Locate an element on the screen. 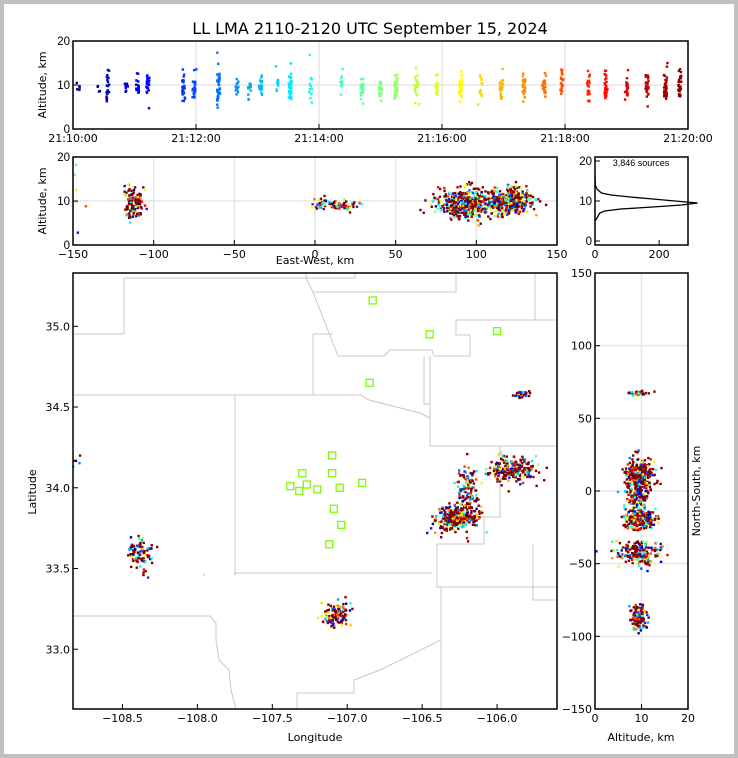  station-marker is located at coordinates (306, 484).